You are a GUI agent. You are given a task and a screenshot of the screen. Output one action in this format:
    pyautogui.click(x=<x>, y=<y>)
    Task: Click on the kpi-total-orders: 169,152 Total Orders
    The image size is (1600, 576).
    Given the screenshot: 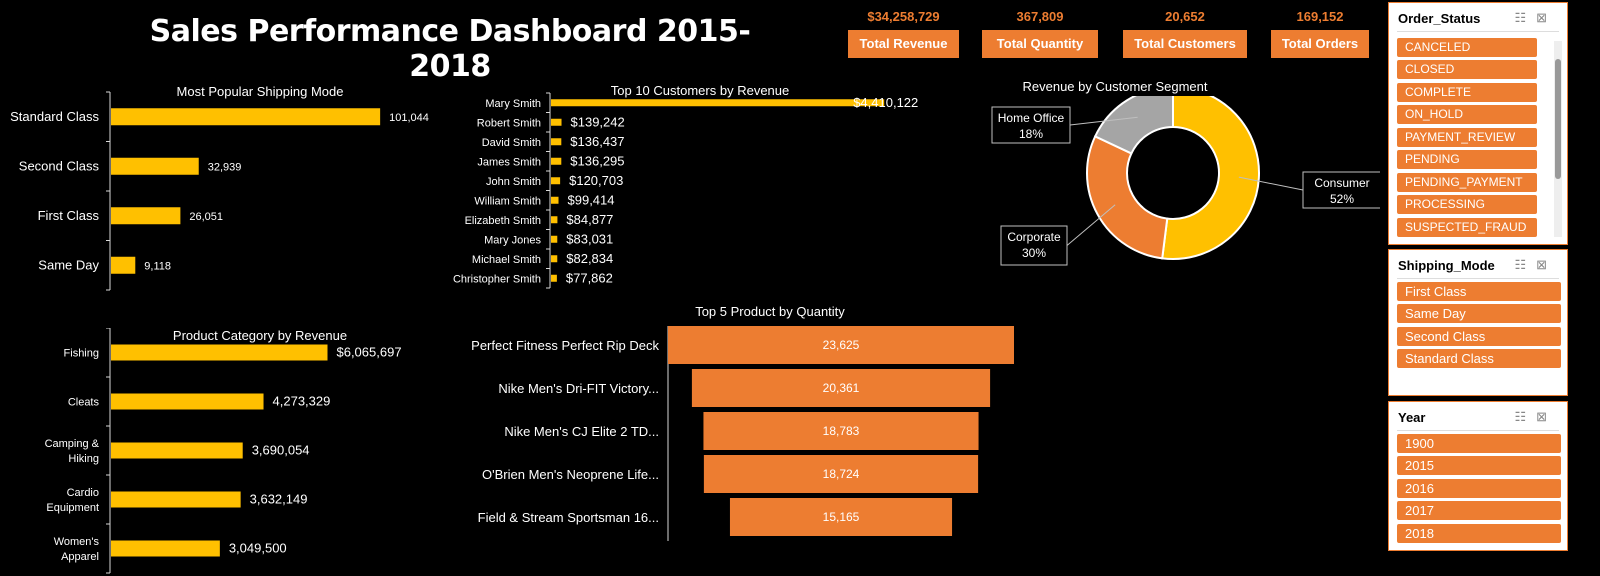 What is the action you would take?
    pyautogui.click(x=1320, y=33)
    